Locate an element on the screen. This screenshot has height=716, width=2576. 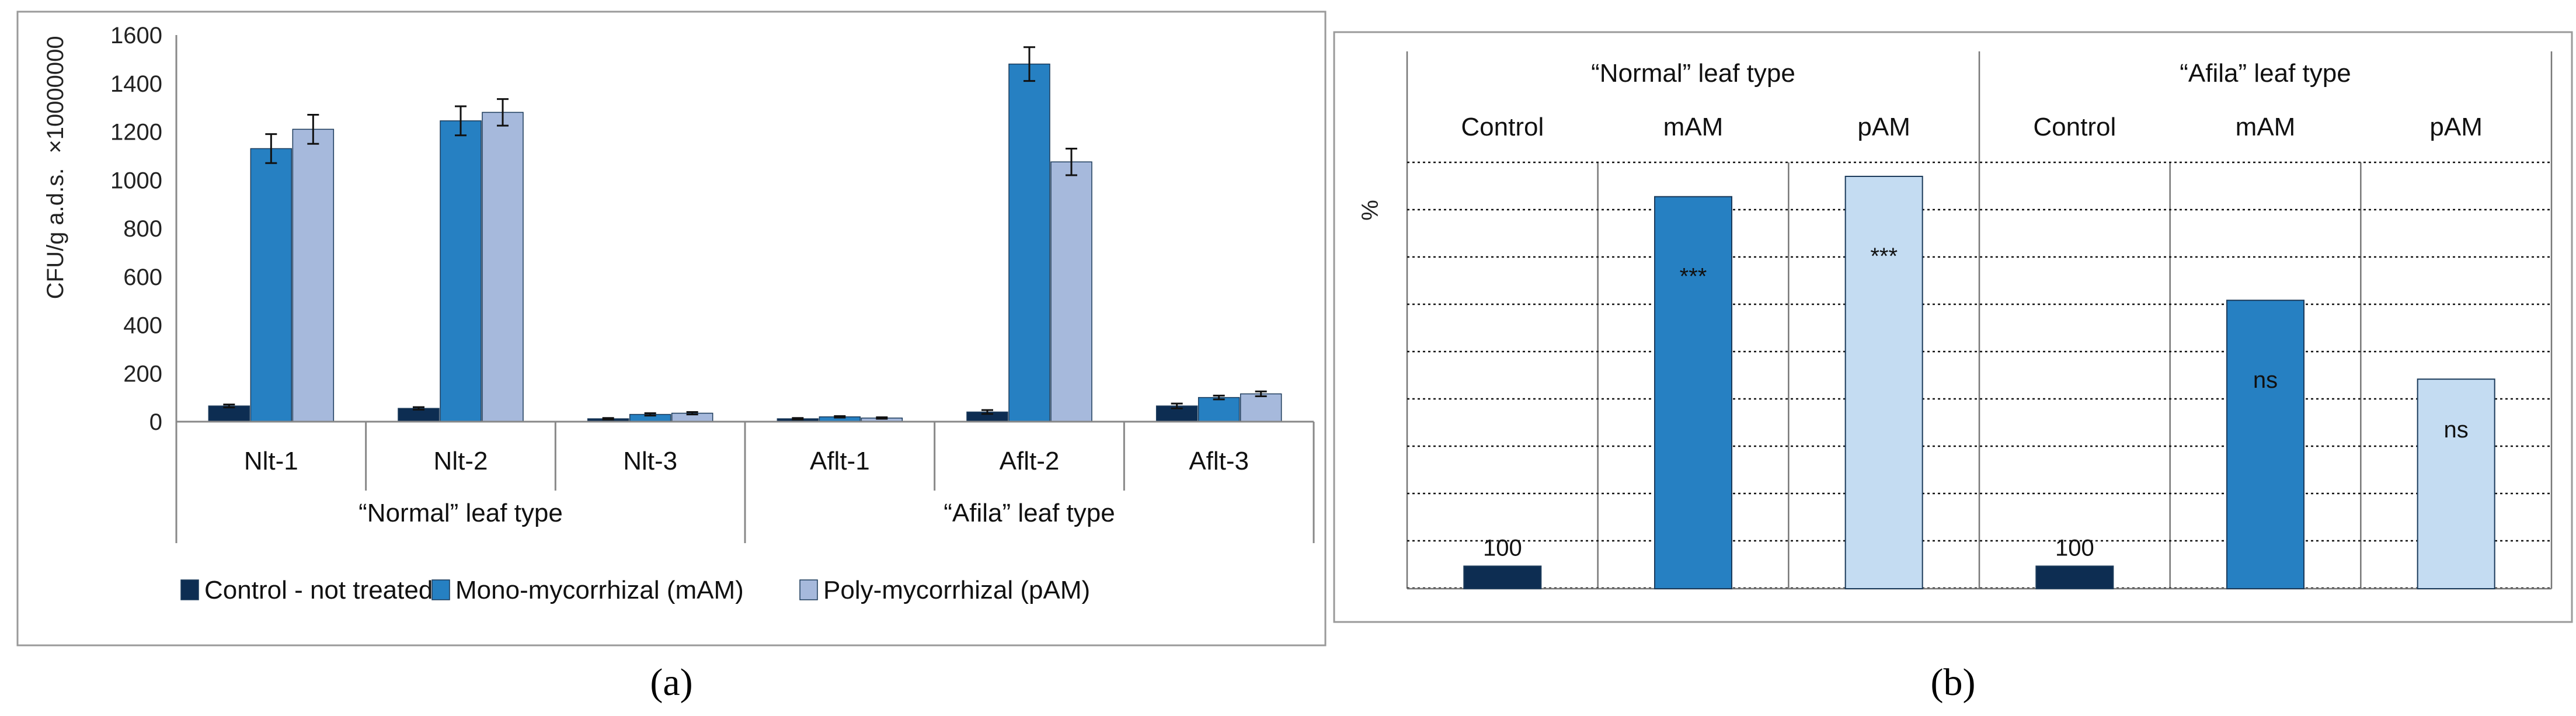
y-tick-label: 0 is located at coordinates (155, 422).